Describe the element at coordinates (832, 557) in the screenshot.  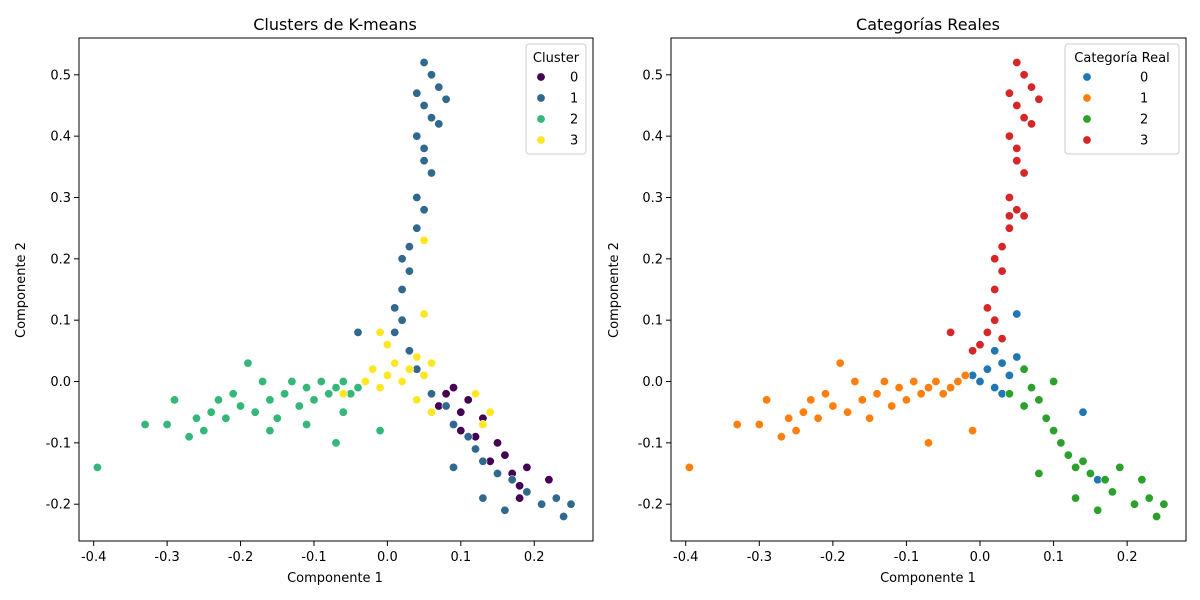
I see `x-tick-label: -0.2` at that location.